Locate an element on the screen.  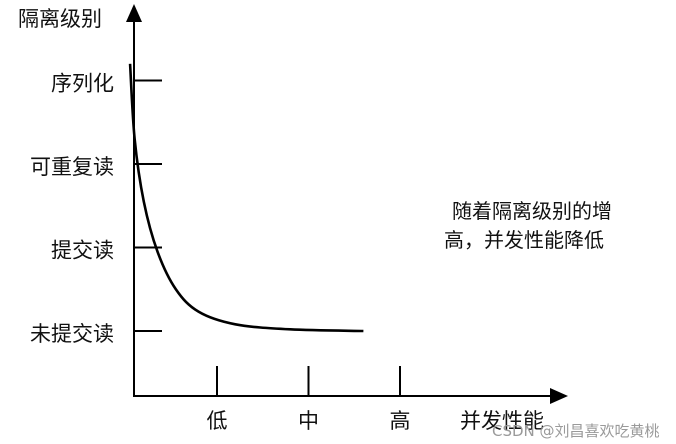
y-tick-label: 提交读 is located at coordinates (82, 251).